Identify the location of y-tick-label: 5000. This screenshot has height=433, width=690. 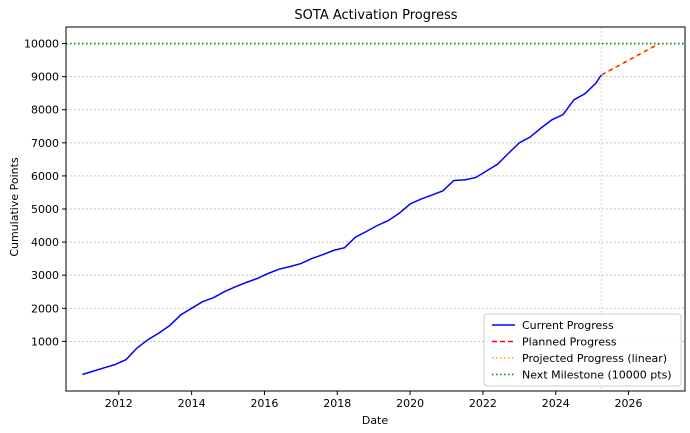
(45, 209).